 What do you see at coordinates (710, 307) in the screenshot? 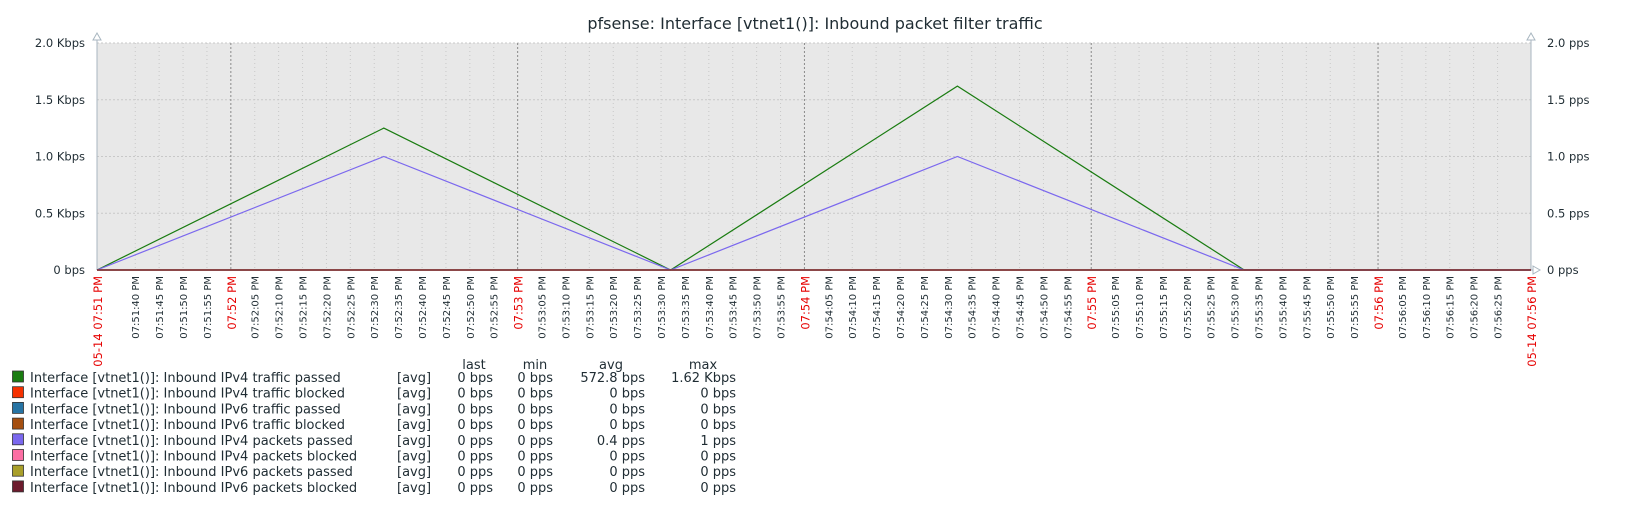
I see `x-tick-label: 07:53:40 PM` at bounding box center [710, 307].